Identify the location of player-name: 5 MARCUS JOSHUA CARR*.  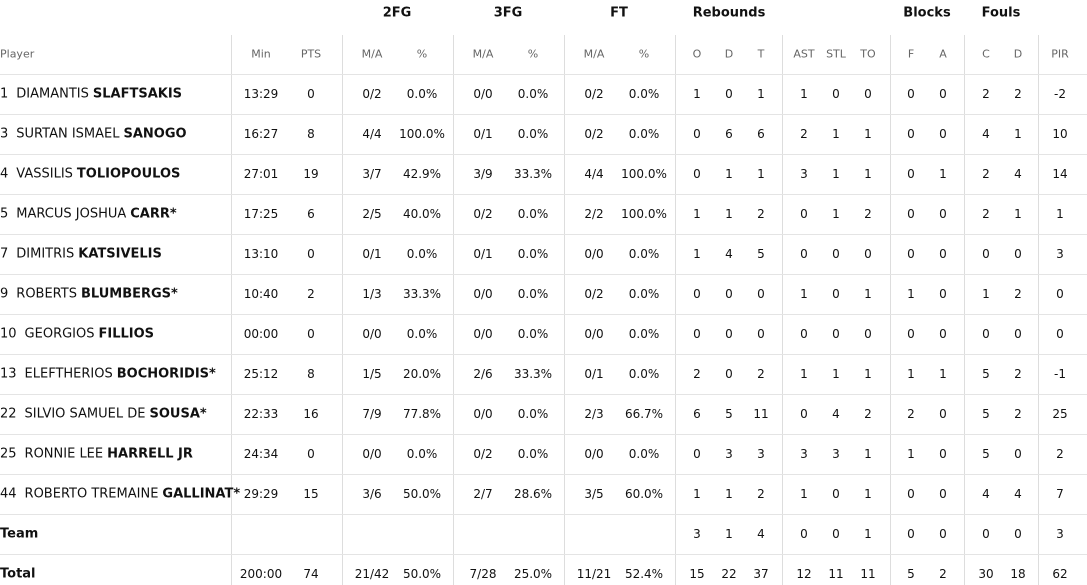
(90, 214).